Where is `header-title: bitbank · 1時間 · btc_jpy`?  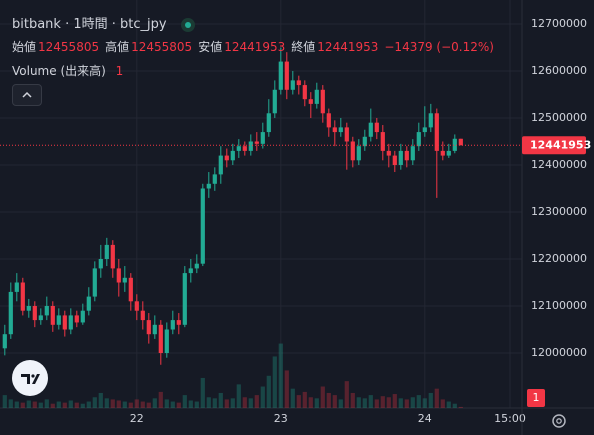
header-title: bitbank · 1時間 · btc_jpy is located at coordinates (104, 22).